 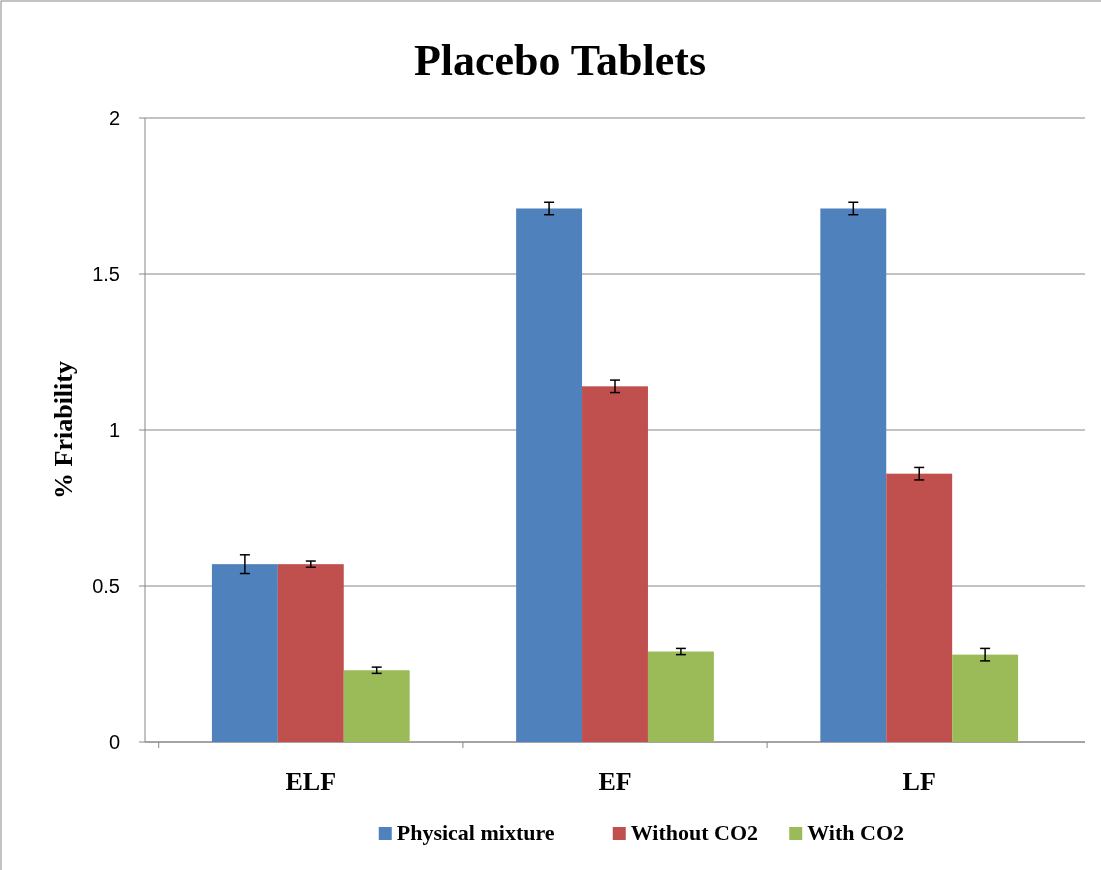 What do you see at coordinates (475, 832) in the screenshot?
I see `legend-label: Physical mixture` at bounding box center [475, 832].